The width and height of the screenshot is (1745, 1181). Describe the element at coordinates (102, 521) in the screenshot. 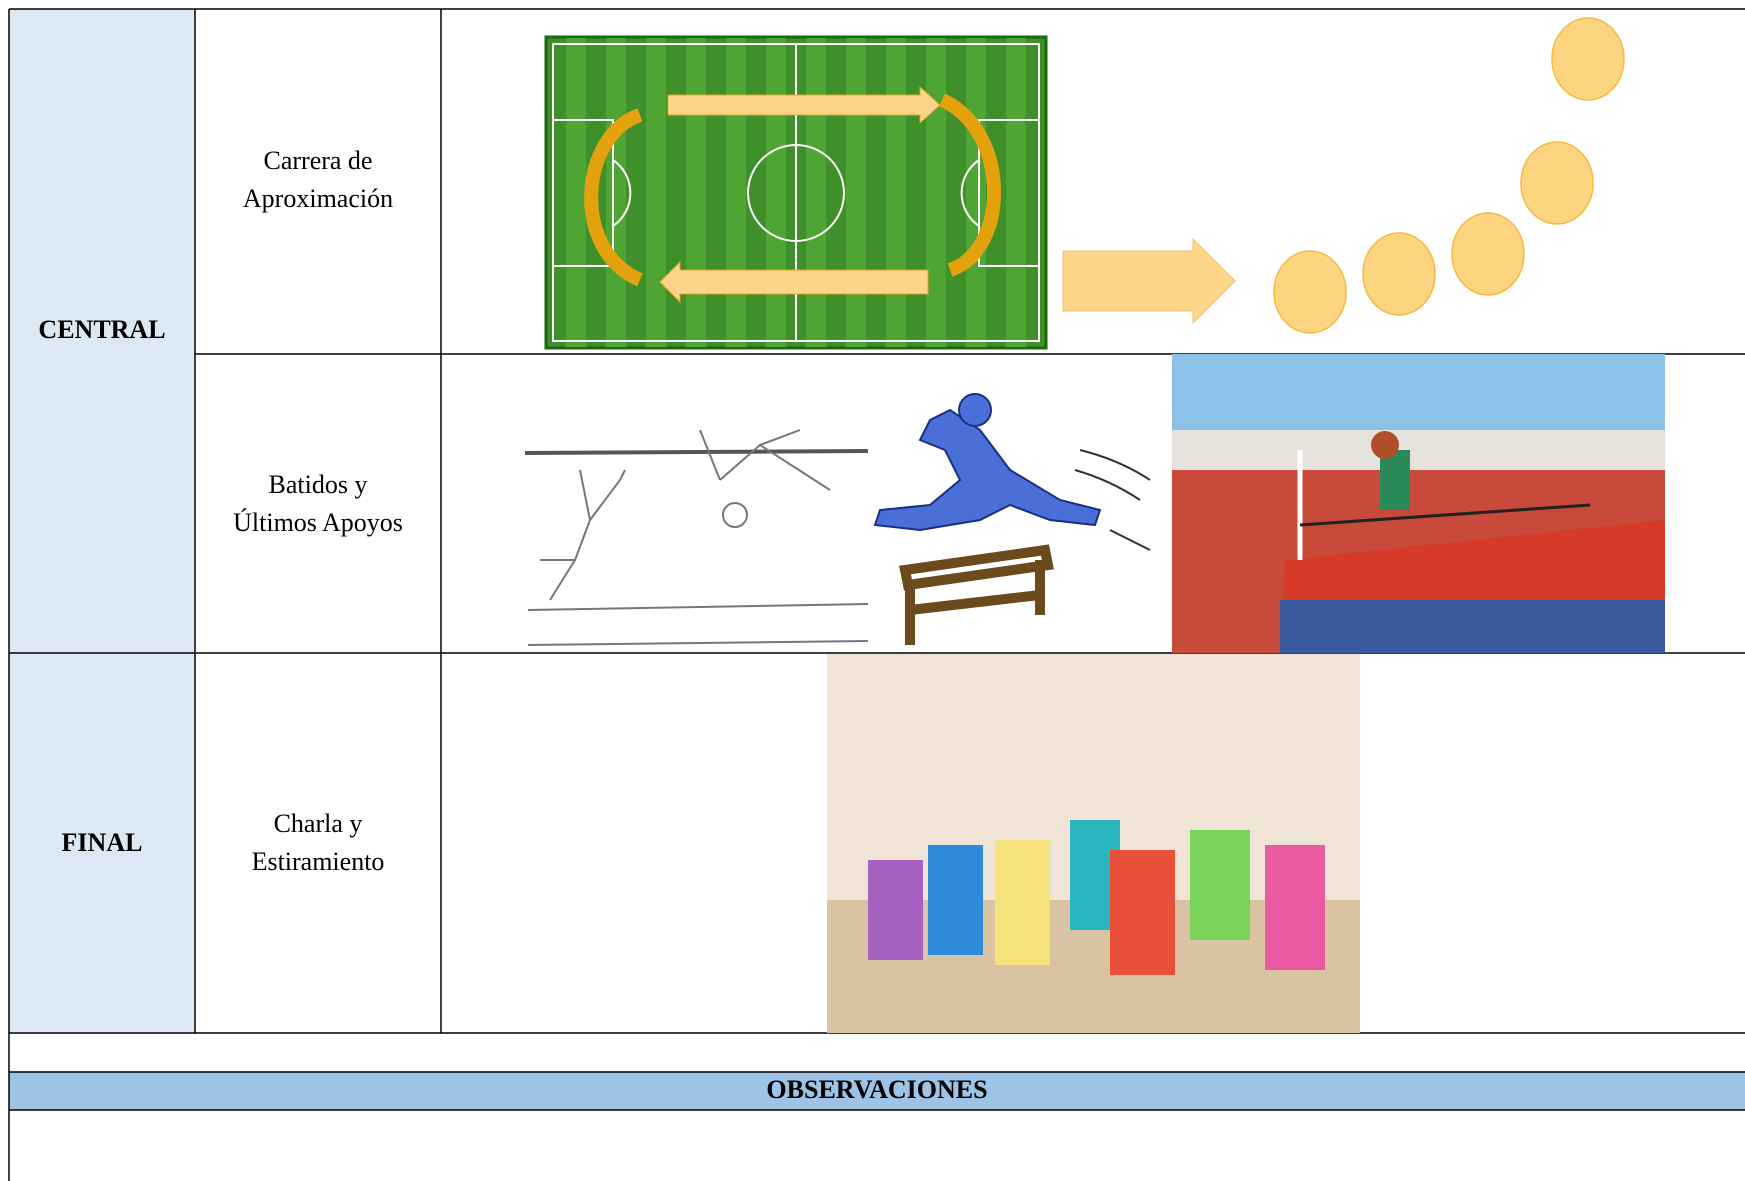

I see `phase-column` at that location.